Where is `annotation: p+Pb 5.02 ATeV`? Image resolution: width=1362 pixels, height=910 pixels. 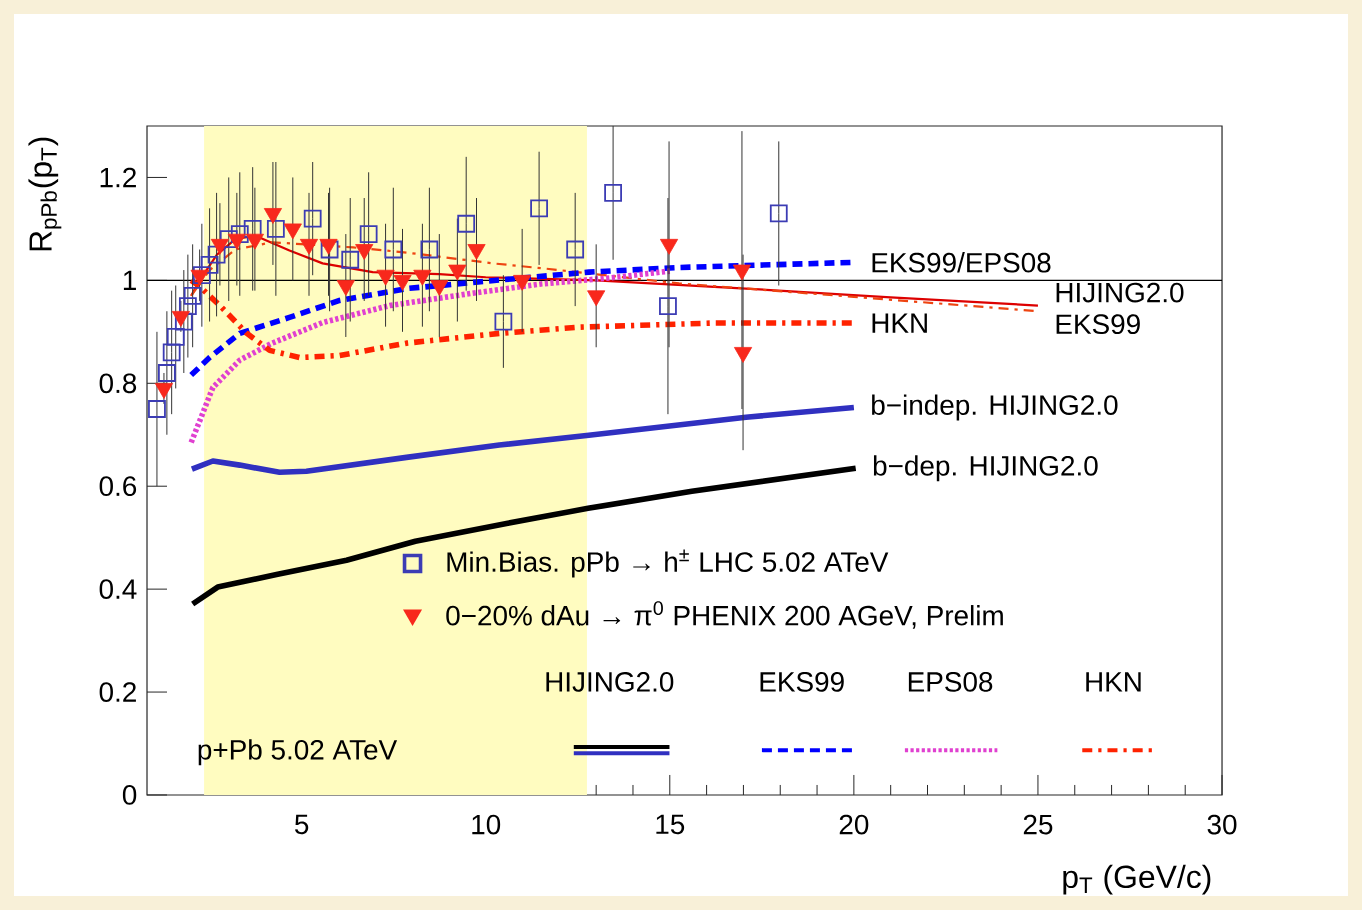 annotation: p+Pb 5.02 ATeV is located at coordinates (298, 752).